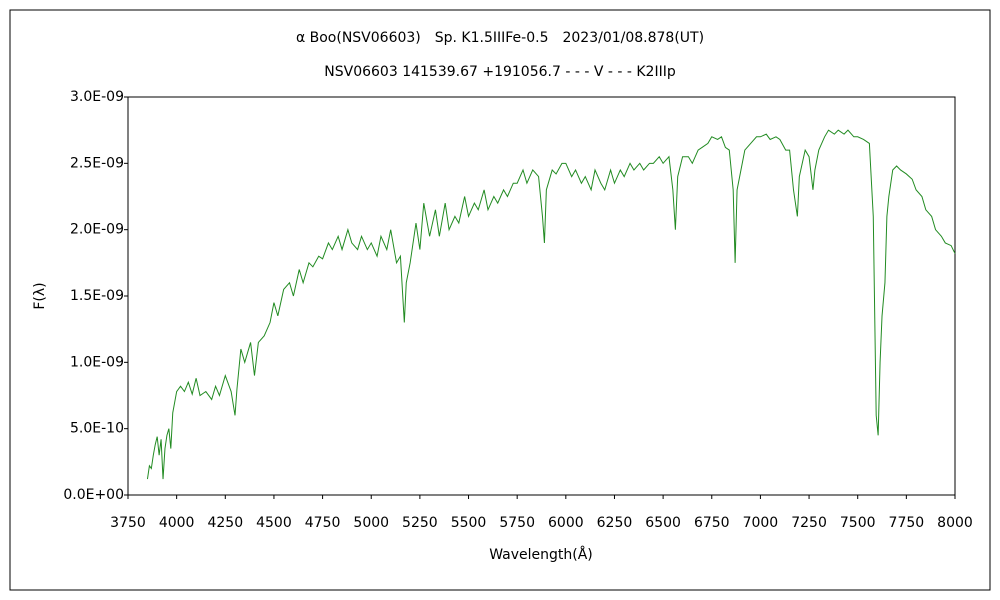  Describe the element at coordinates (128, 523) in the screenshot. I see `x-tick-label: 3750` at that location.